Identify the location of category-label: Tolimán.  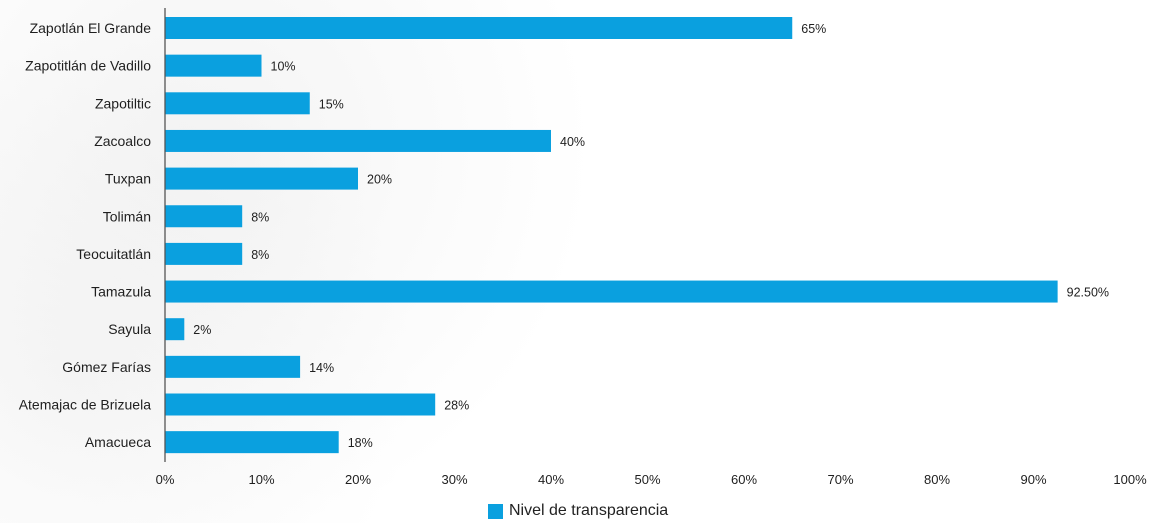
(127, 216).